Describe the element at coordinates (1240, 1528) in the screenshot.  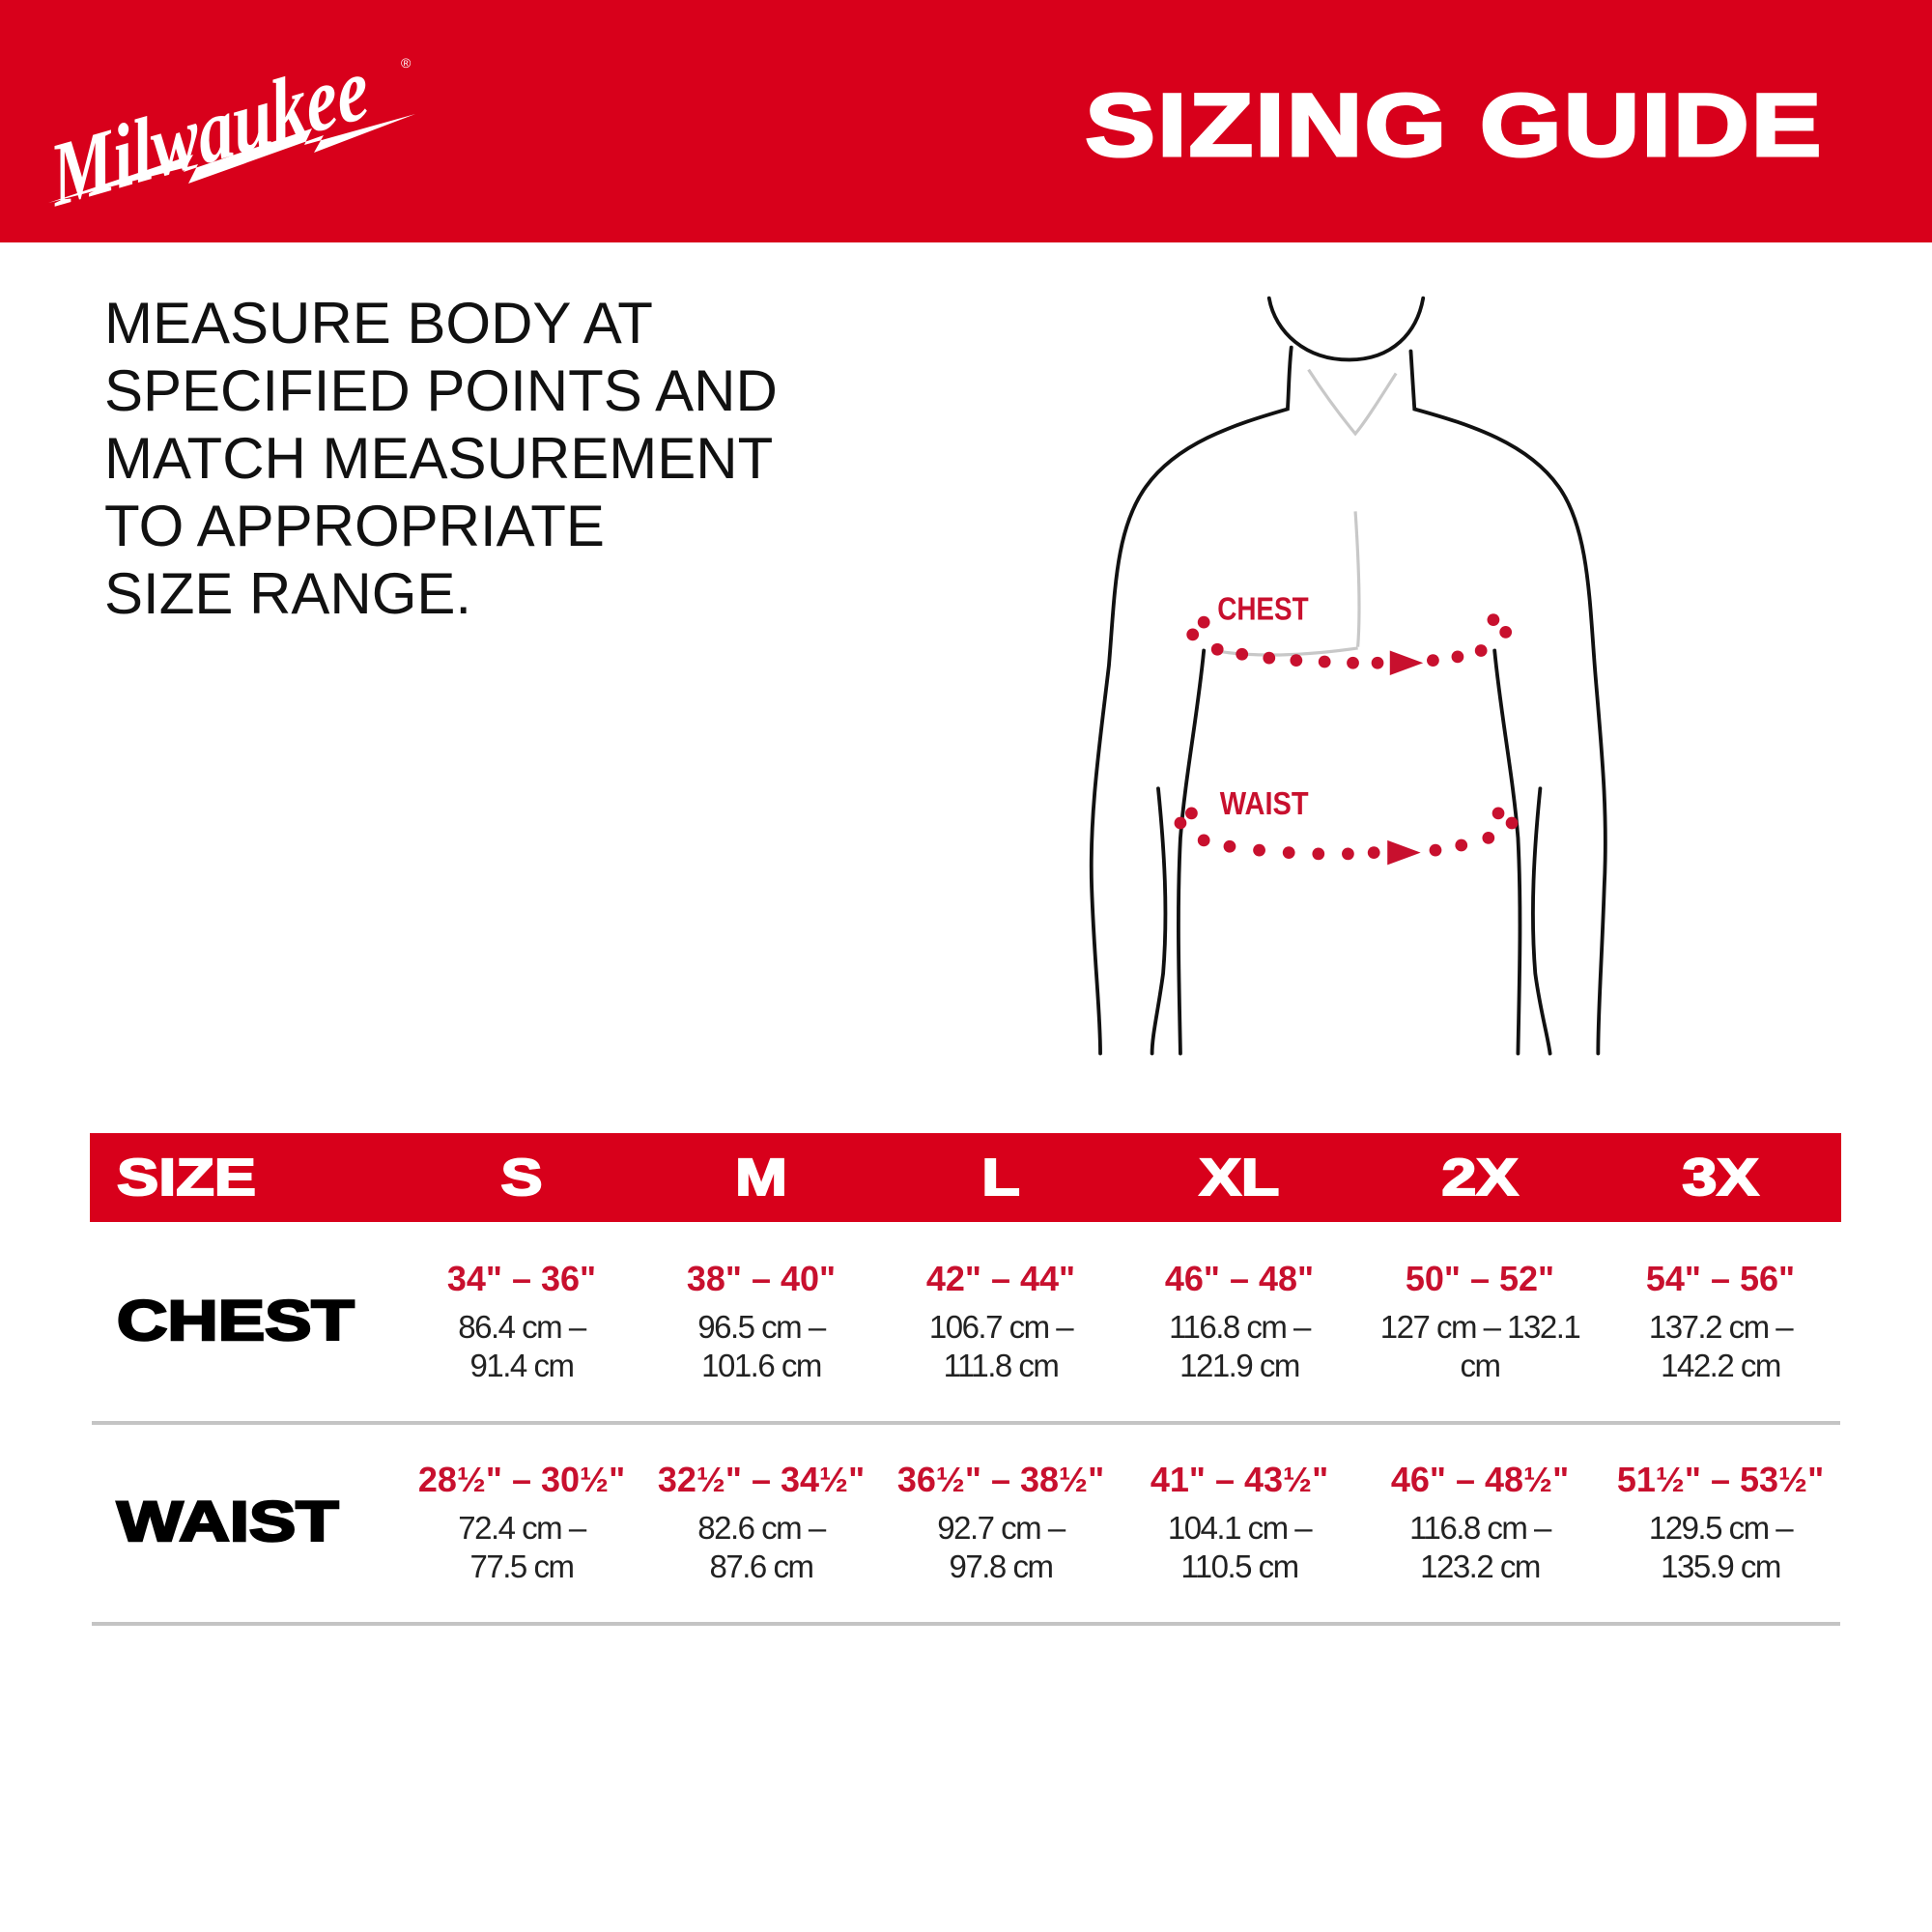
I see `cm-range: 104.1 cm –` at that location.